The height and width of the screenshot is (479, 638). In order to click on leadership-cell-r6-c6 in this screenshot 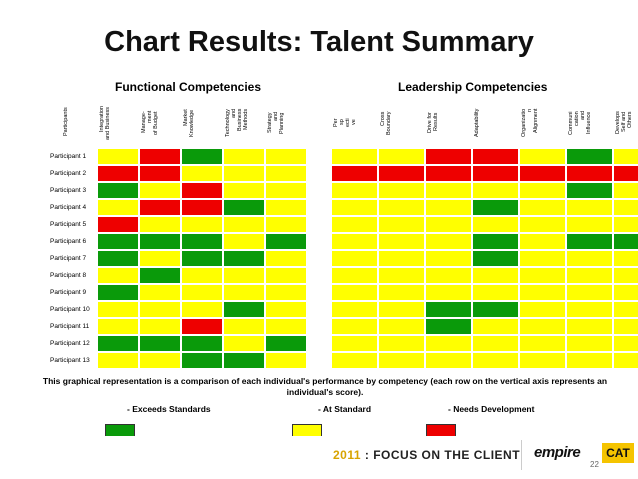, I will do `click(589, 241)`.